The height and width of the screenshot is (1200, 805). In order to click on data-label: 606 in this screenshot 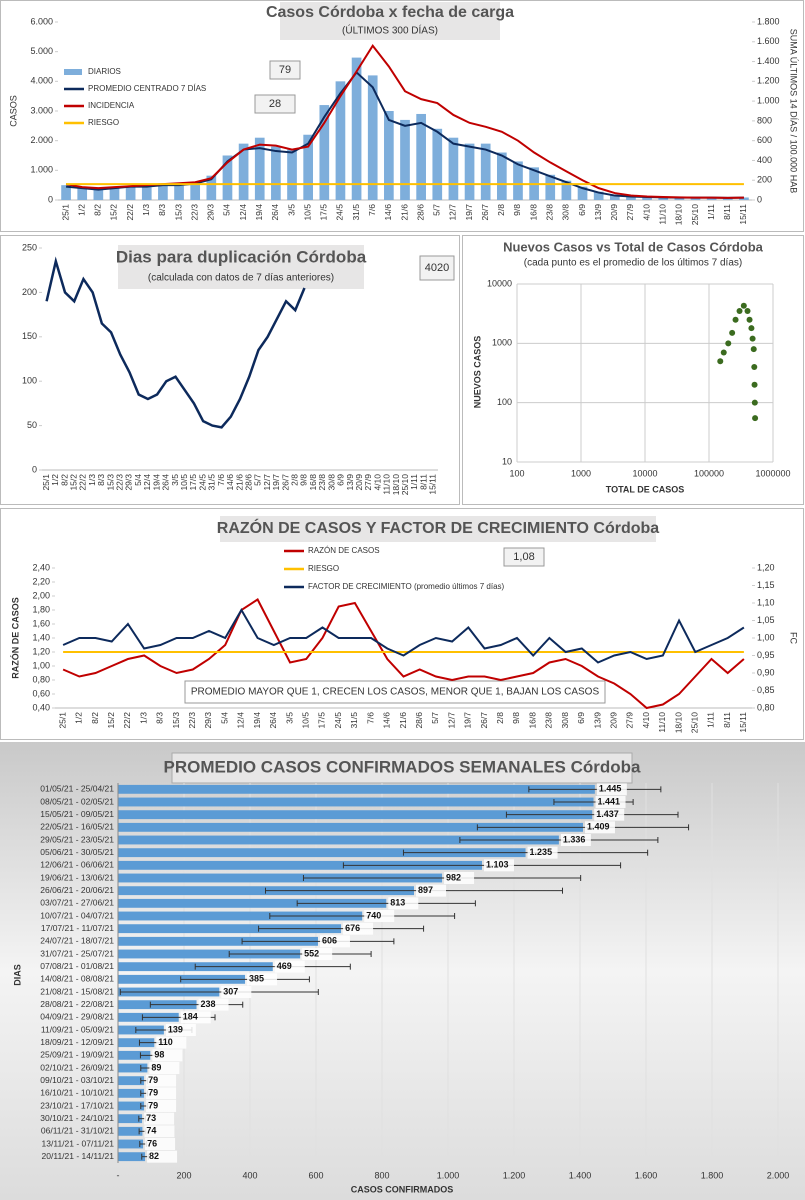, I will do `click(329, 941)`.